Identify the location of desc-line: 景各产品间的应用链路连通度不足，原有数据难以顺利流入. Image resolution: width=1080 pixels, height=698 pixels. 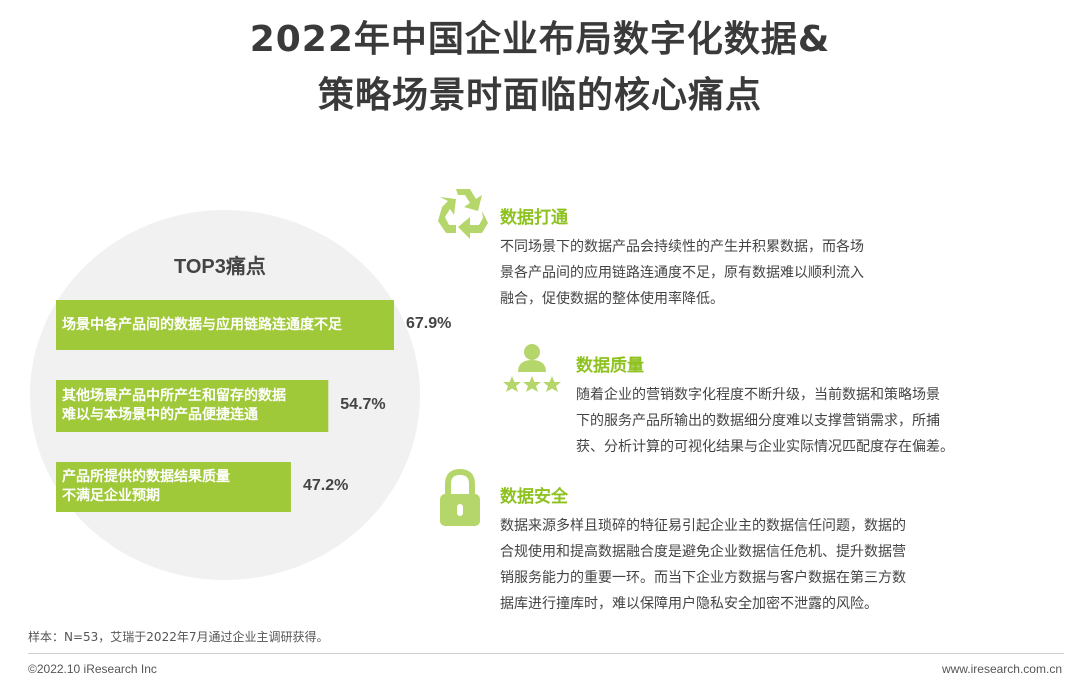
(682, 273).